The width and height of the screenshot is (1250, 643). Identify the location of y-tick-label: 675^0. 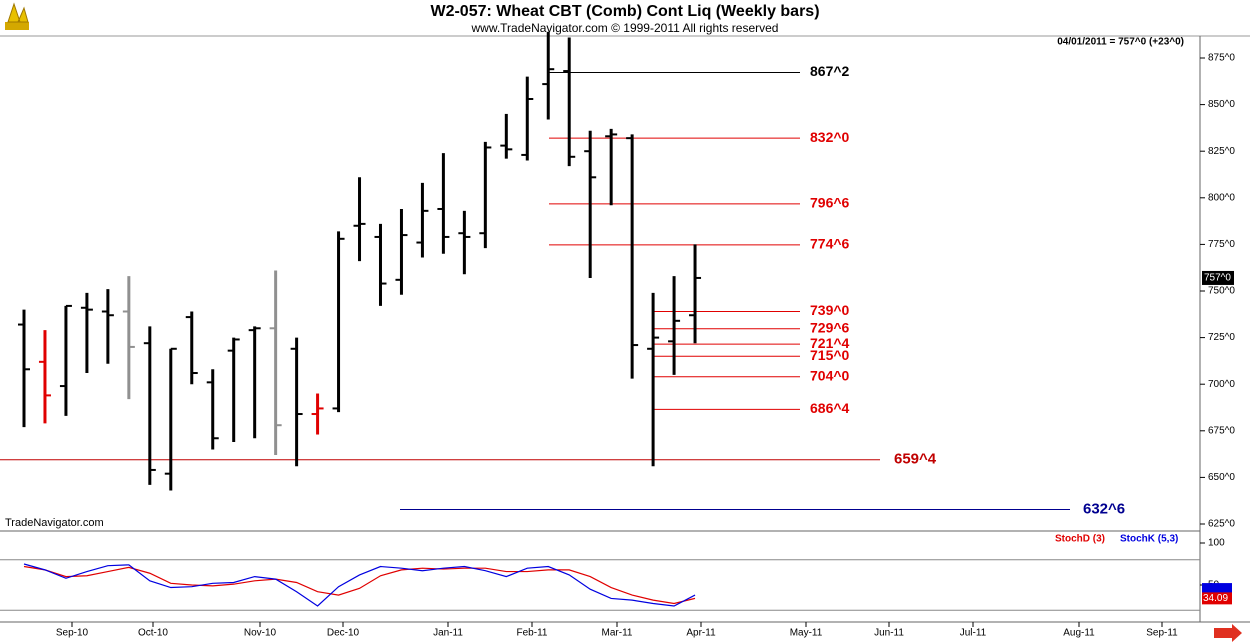
(1221, 430).